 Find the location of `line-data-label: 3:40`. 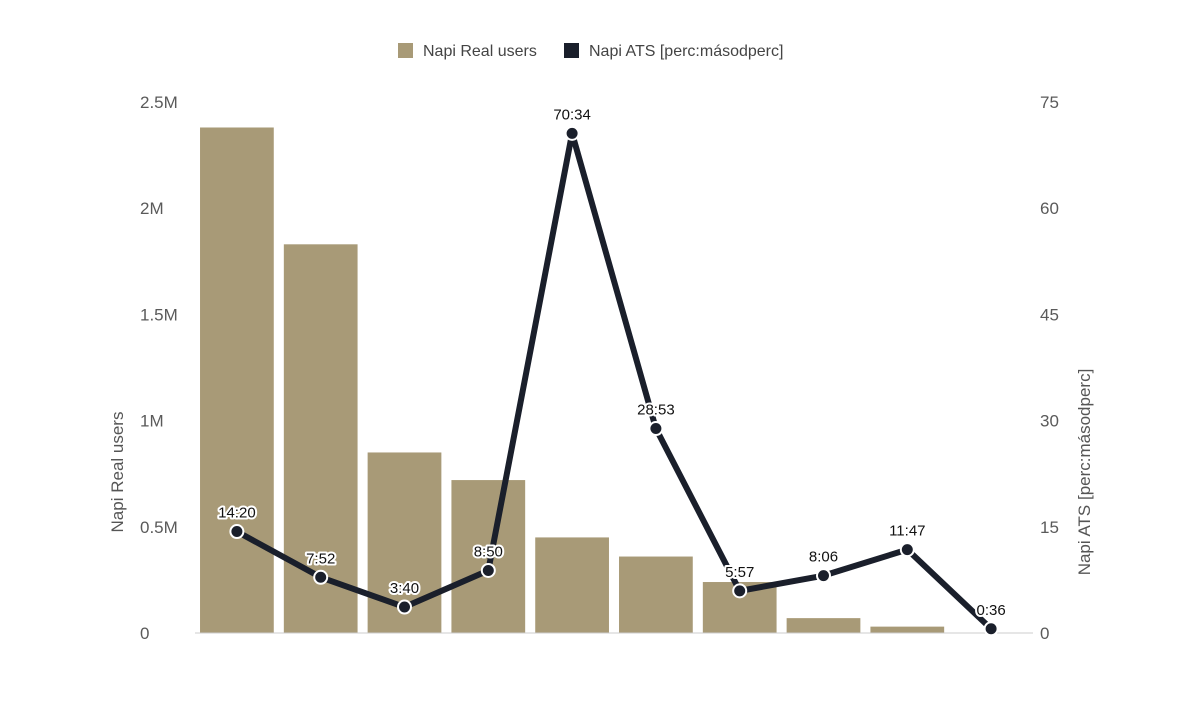

line-data-label: 3:40 is located at coordinates (404, 588).